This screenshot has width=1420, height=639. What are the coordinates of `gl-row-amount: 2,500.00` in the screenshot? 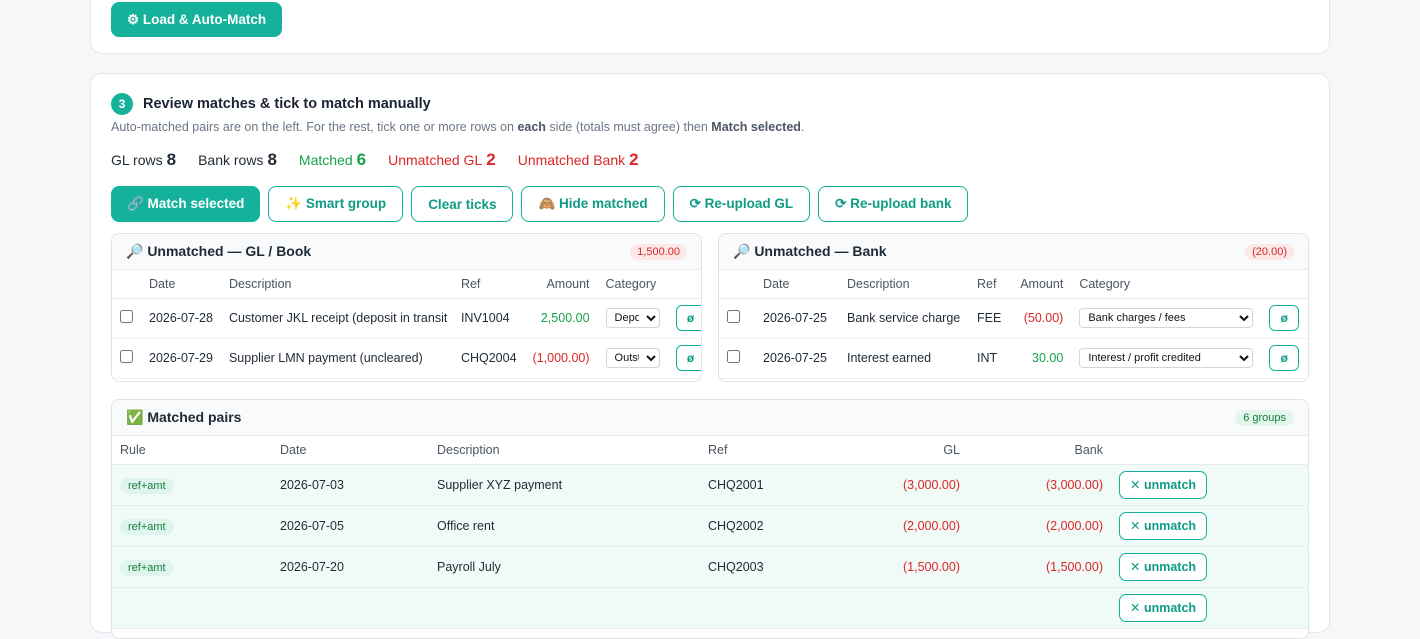 It's located at (561, 318).